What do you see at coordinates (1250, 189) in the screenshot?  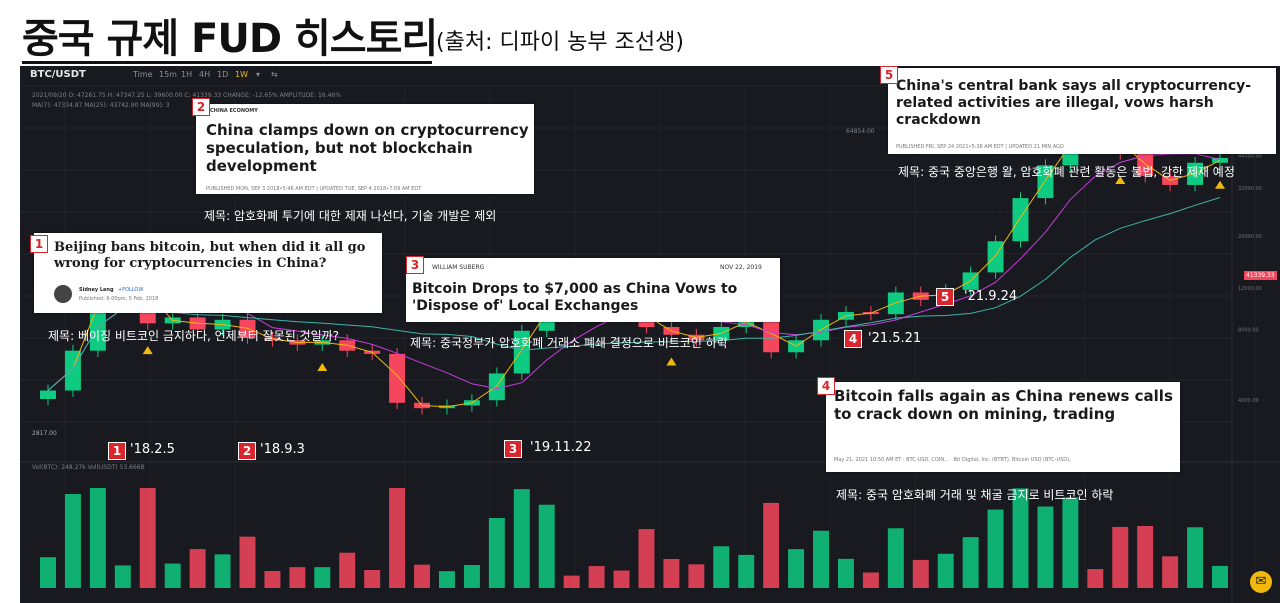 I see `price-tick: 32000.00` at bounding box center [1250, 189].